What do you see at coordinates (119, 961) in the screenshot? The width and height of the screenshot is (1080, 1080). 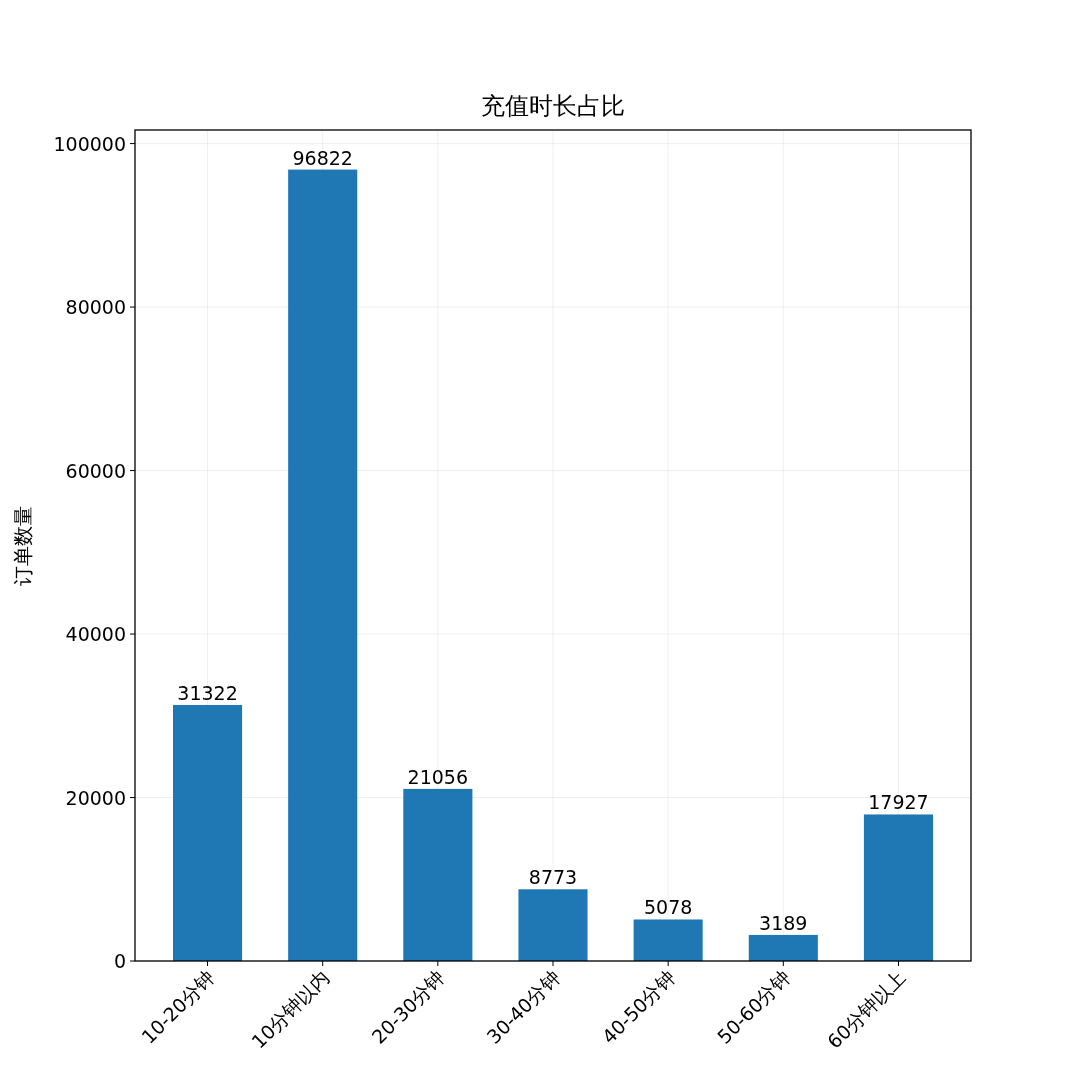 I see `y-tick-label: 0` at bounding box center [119, 961].